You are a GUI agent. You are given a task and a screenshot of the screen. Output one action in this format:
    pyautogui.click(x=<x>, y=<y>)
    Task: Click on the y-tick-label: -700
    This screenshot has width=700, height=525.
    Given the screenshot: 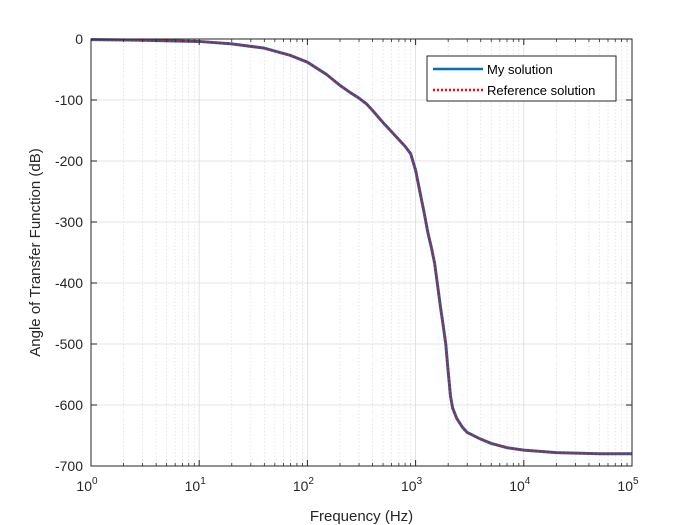 What is the action you would take?
    pyautogui.click(x=69, y=466)
    